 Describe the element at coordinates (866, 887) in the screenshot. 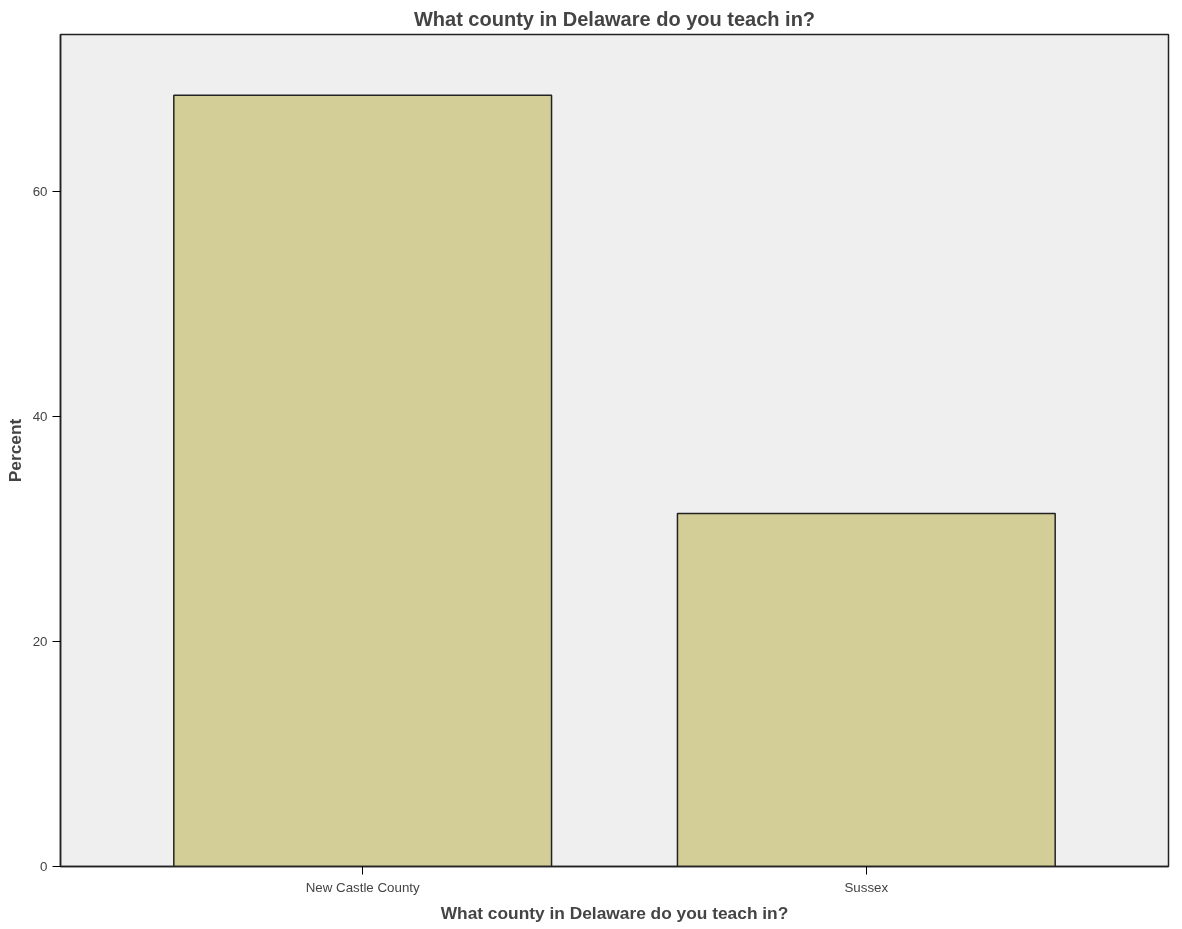

I see `x-tick-label: Sussex` at that location.